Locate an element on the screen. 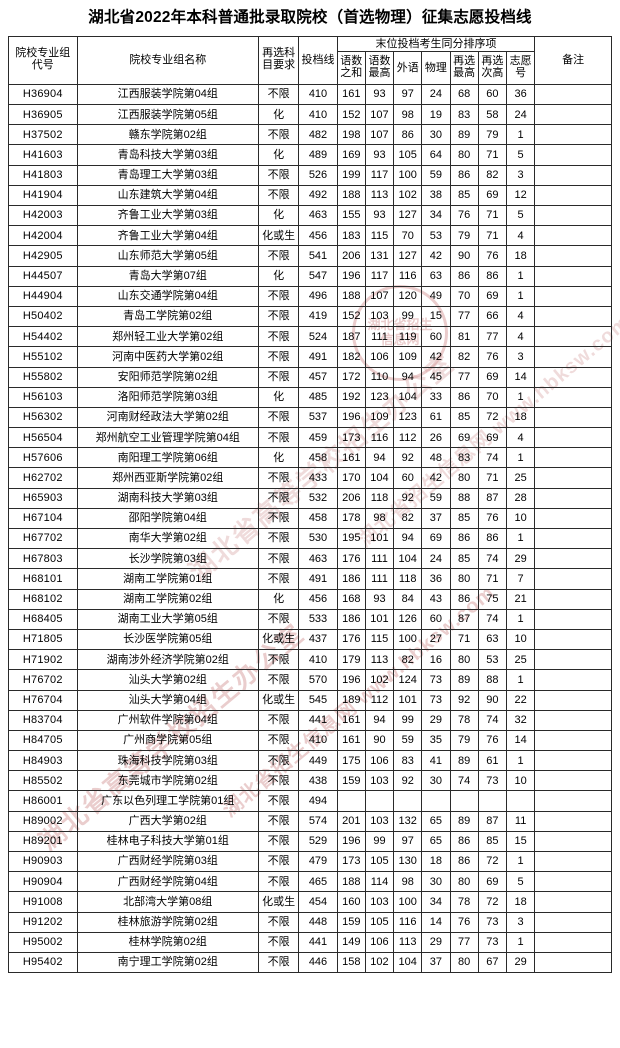  cell-college-group-name: 青岛理工大学第03组 is located at coordinates (168, 175).